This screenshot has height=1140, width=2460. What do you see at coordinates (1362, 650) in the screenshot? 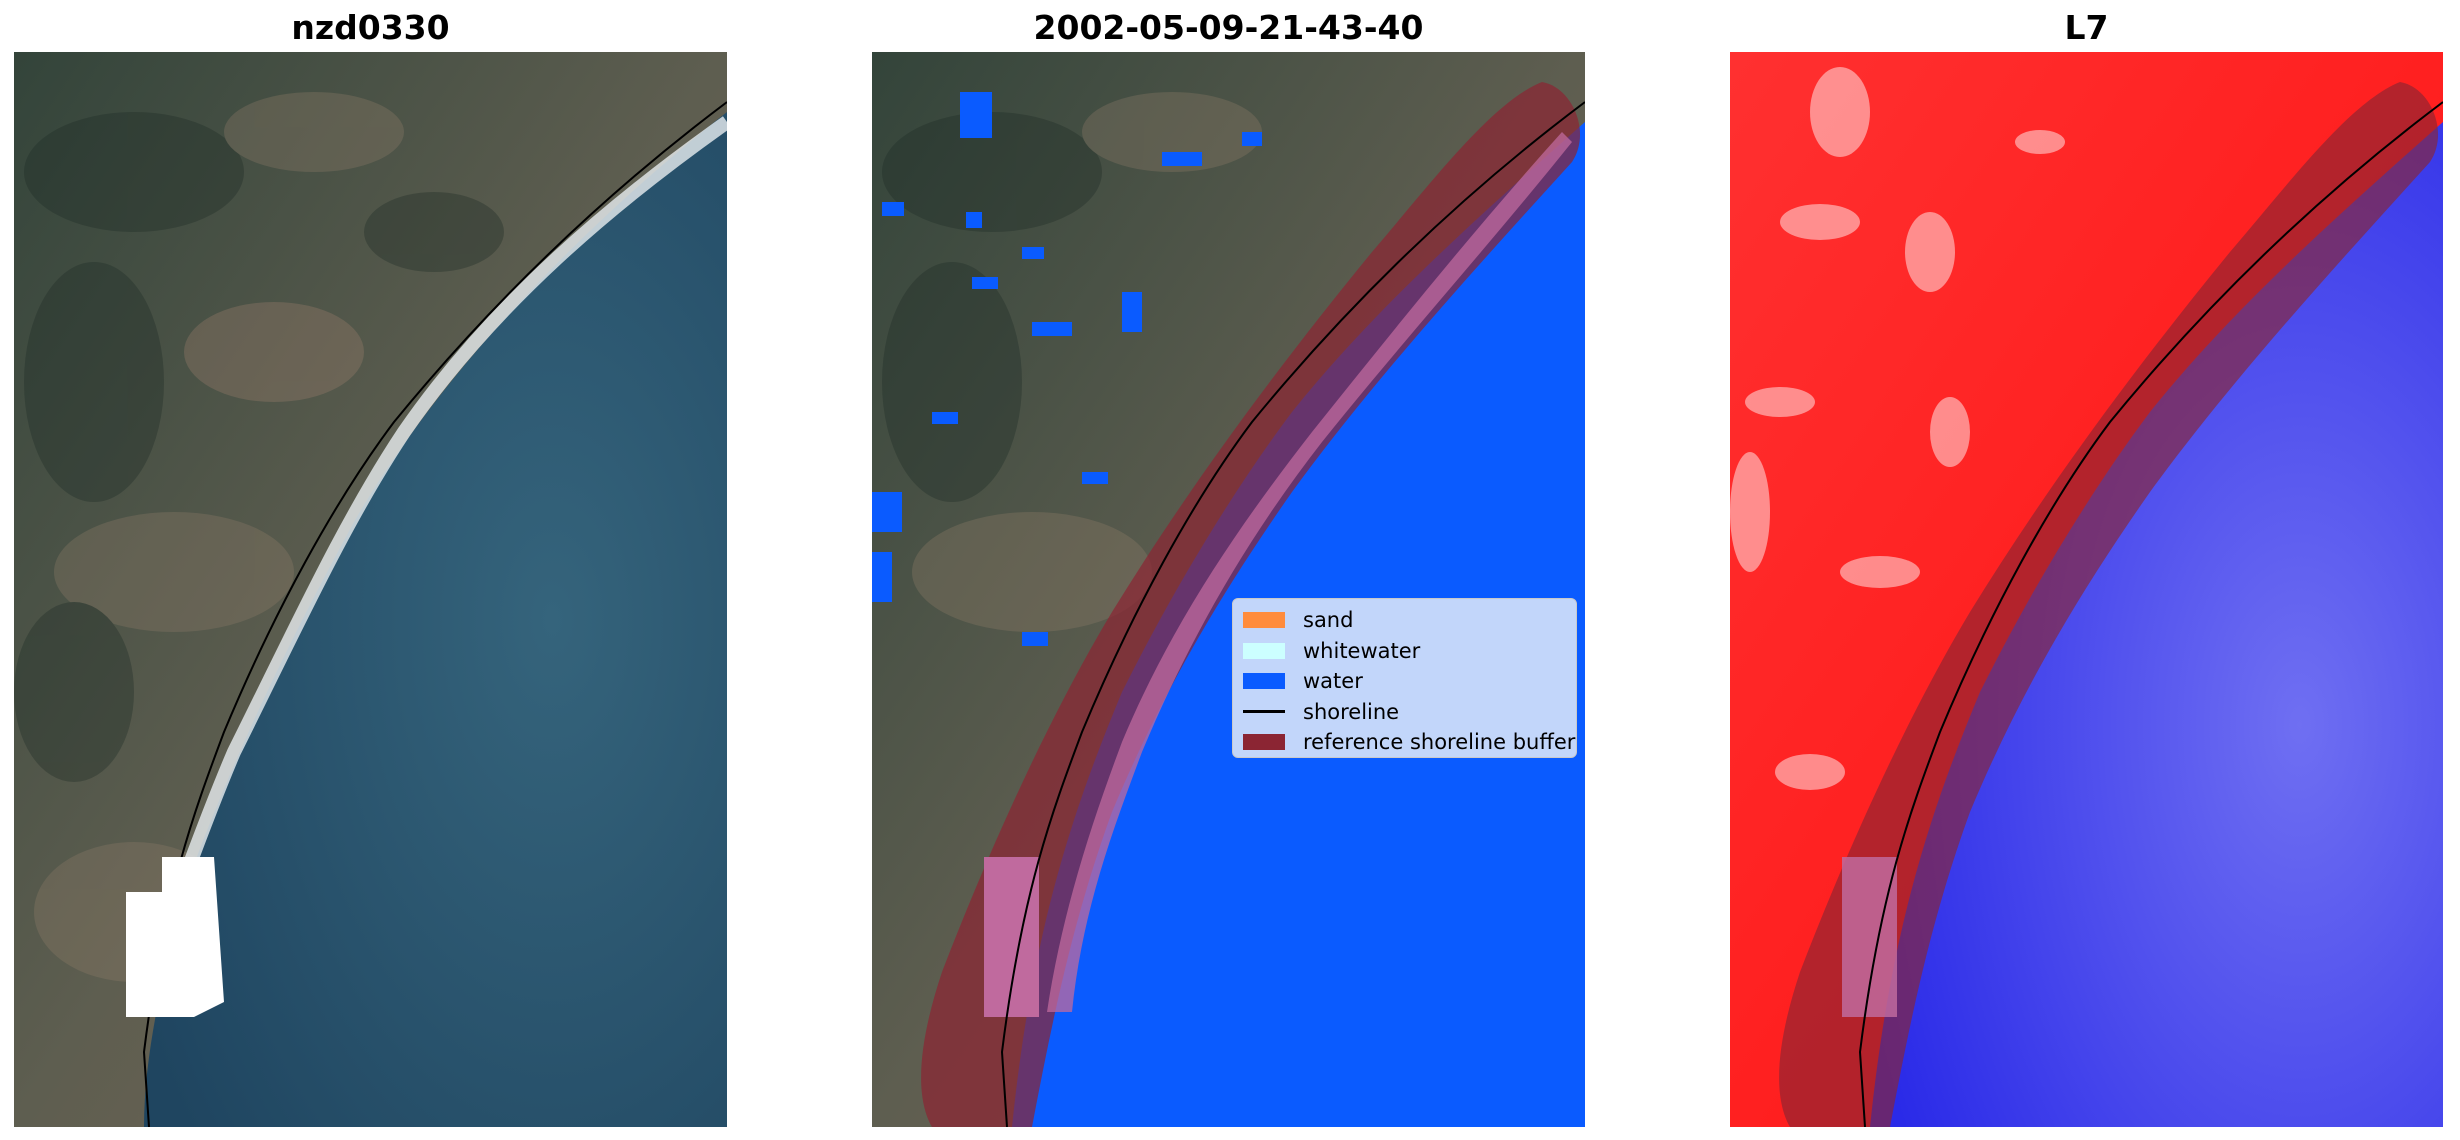
I see `legend-label-whitewater: whitewater` at bounding box center [1362, 650].